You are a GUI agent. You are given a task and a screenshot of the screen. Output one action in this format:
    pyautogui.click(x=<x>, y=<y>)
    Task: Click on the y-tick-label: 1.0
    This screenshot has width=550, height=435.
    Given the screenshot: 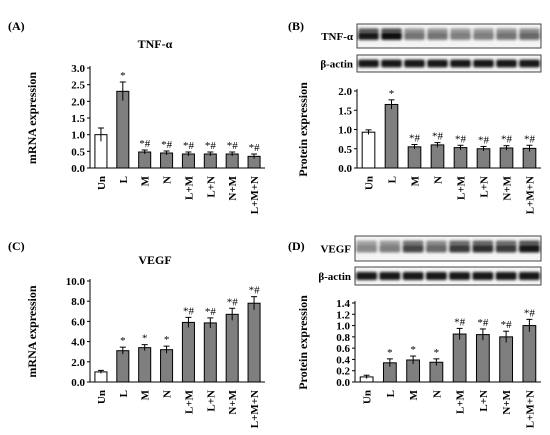 What is the action you would take?
    pyautogui.click(x=345, y=131)
    